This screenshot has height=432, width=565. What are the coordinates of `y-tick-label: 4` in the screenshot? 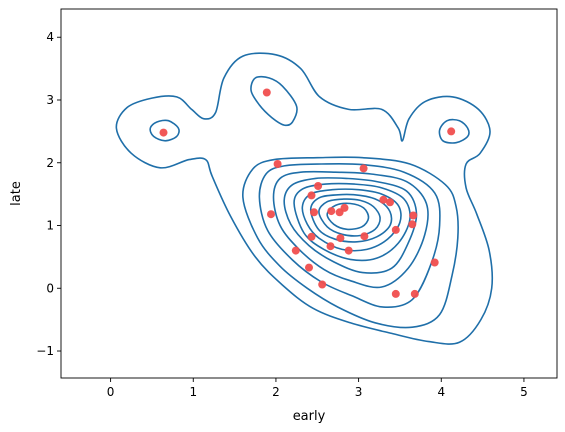 It's located at (50, 37).